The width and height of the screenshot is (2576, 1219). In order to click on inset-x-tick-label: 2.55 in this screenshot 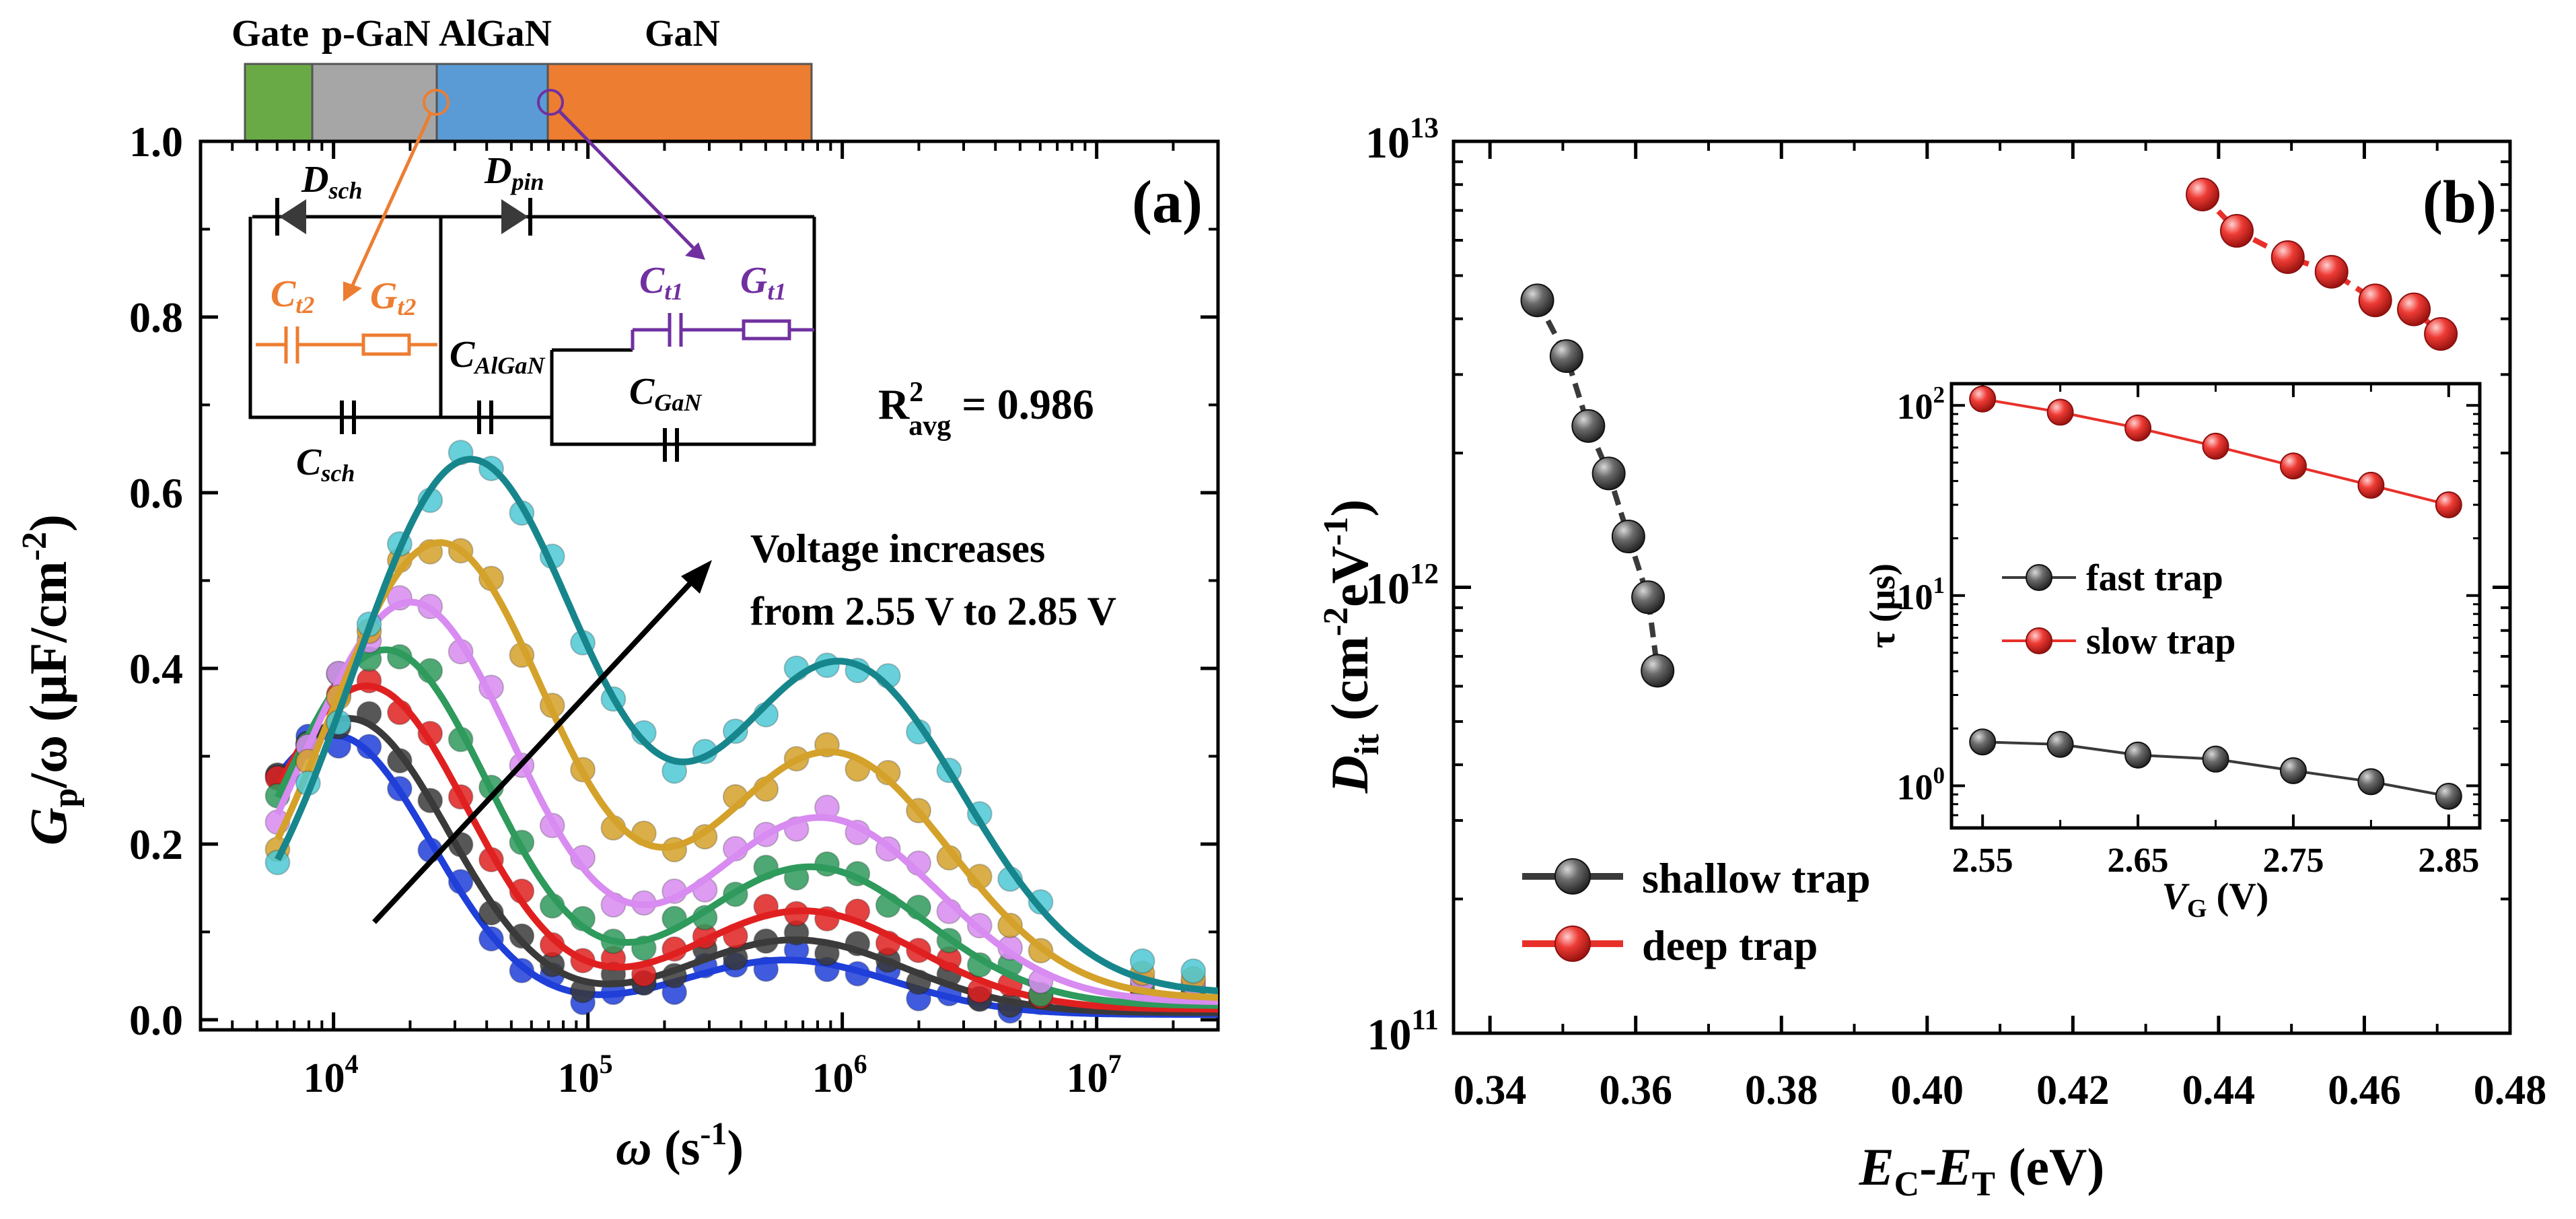, I will do `click(1982, 860)`.